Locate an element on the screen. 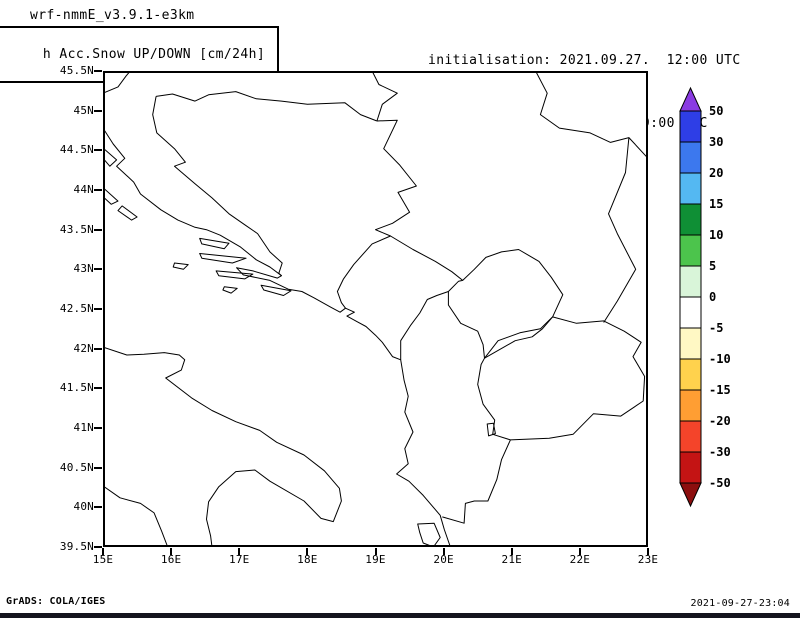 The width and height of the screenshot is (800, 618). outline-island-pag is located at coordinates (110, 157).